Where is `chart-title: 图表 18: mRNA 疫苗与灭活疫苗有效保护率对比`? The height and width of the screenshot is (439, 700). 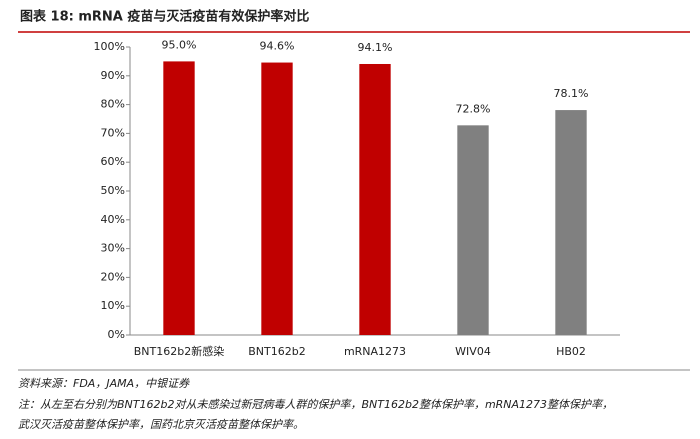 chart-title: 图表 18: mRNA 疫苗与灭活疫苗有效保护率对比 is located at coordinates (164, 17).